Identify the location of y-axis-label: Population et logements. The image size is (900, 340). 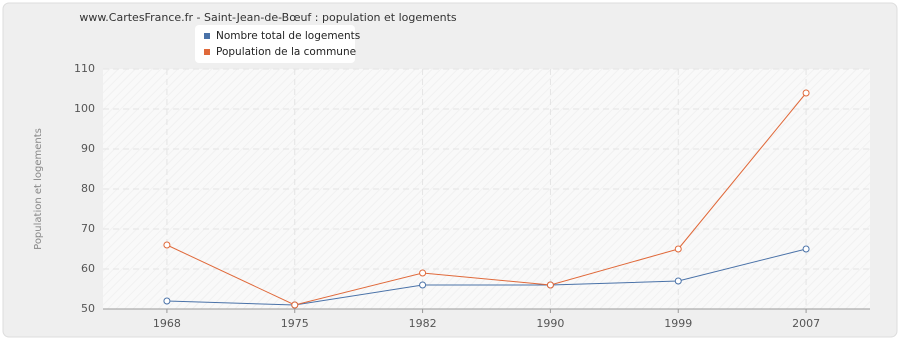
(38, 189).